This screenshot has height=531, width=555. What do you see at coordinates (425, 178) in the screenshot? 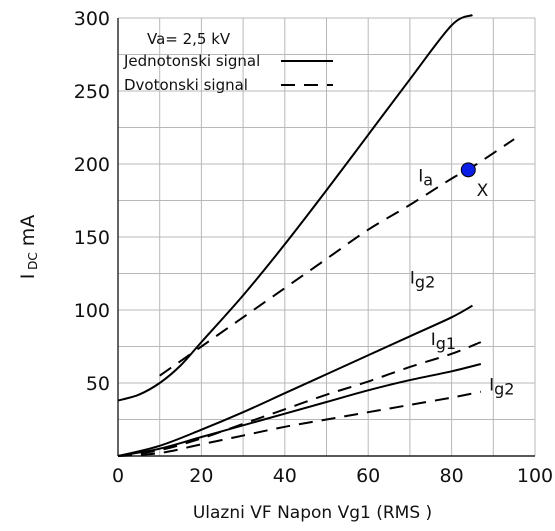
I see `curve-annotation: Ia` at bounding box center [425, 178].